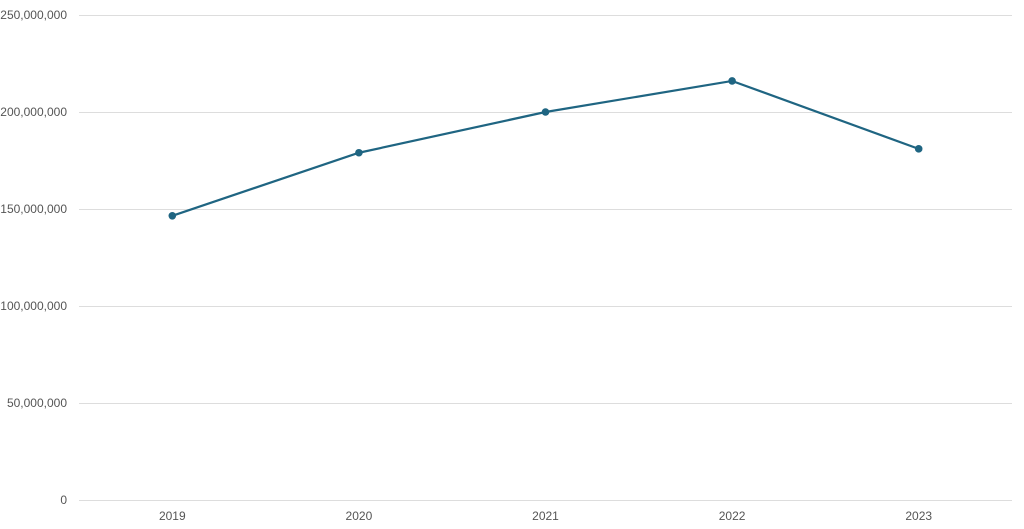 The height and width of the screenshot is (529, 1024). Describe the element at coordinates (33, 306) in the screenshot. I see `y-tick-label: 100,000,000` at that location.